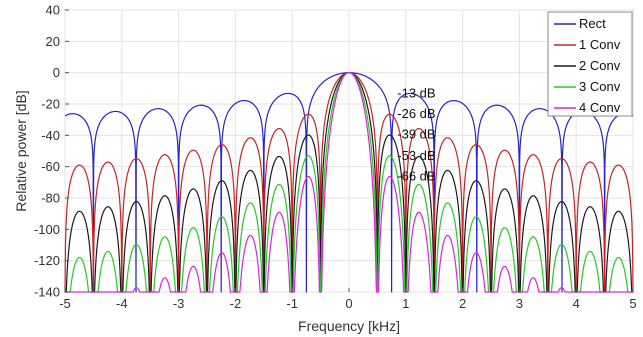 Image resolution: width=643 pixels, height=337 pixels. I want to click on y-tick-label: -100, so click(47, 229).